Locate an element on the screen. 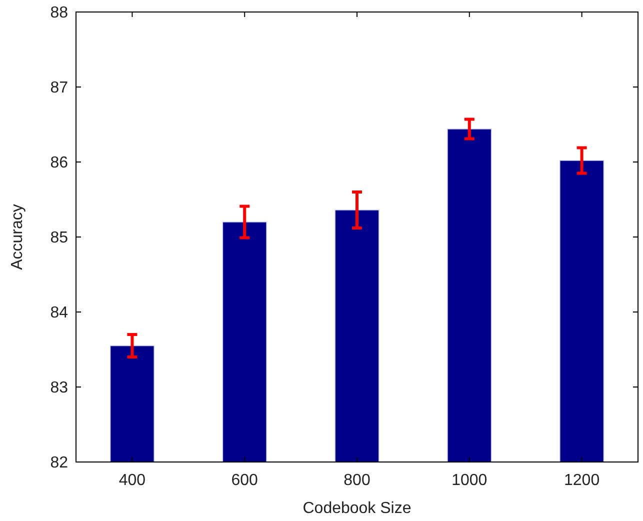  y-tick-label: 84 is located at coordinates (59, 313).